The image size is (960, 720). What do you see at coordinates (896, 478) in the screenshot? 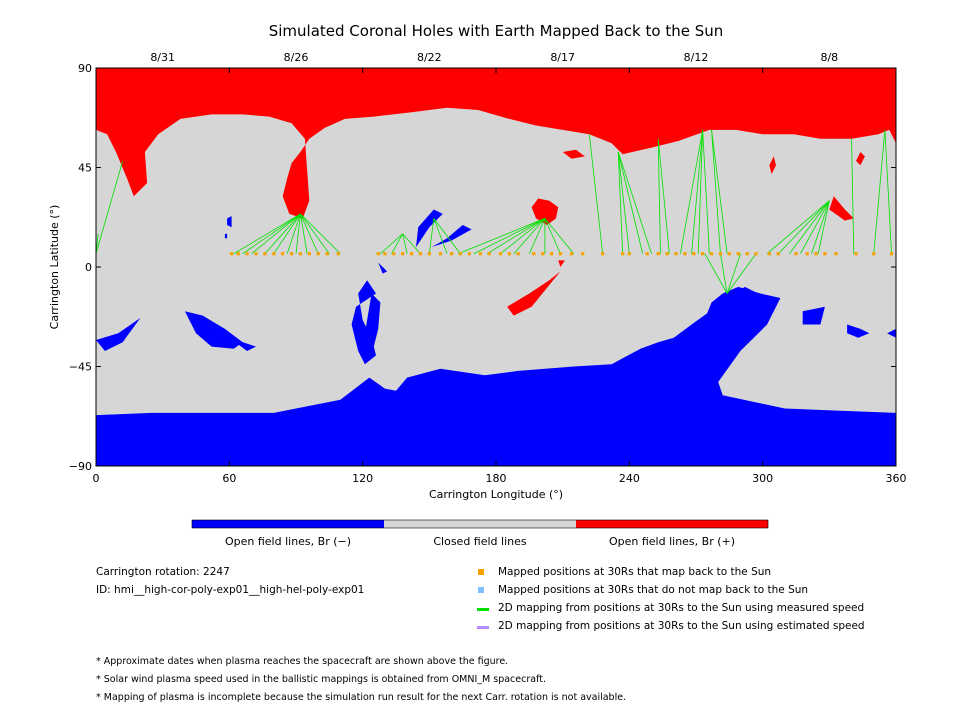
I see `x-tick-label: 360` at bounding box center [896, 478].